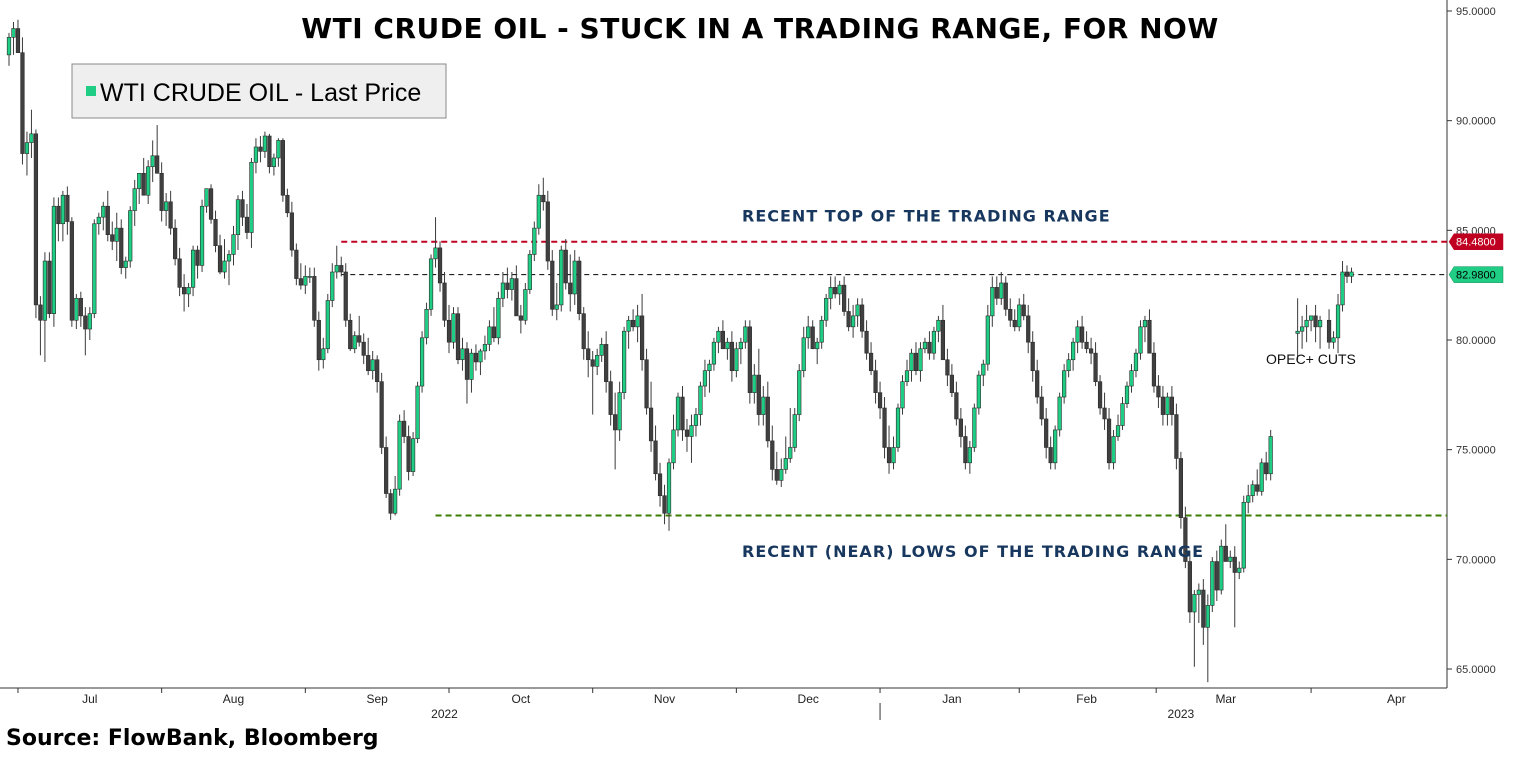  What do you see at coordinates (1396, 699) in the screenshot?
I see `x-month-label: Apr` at bounding box center [1396, 699].